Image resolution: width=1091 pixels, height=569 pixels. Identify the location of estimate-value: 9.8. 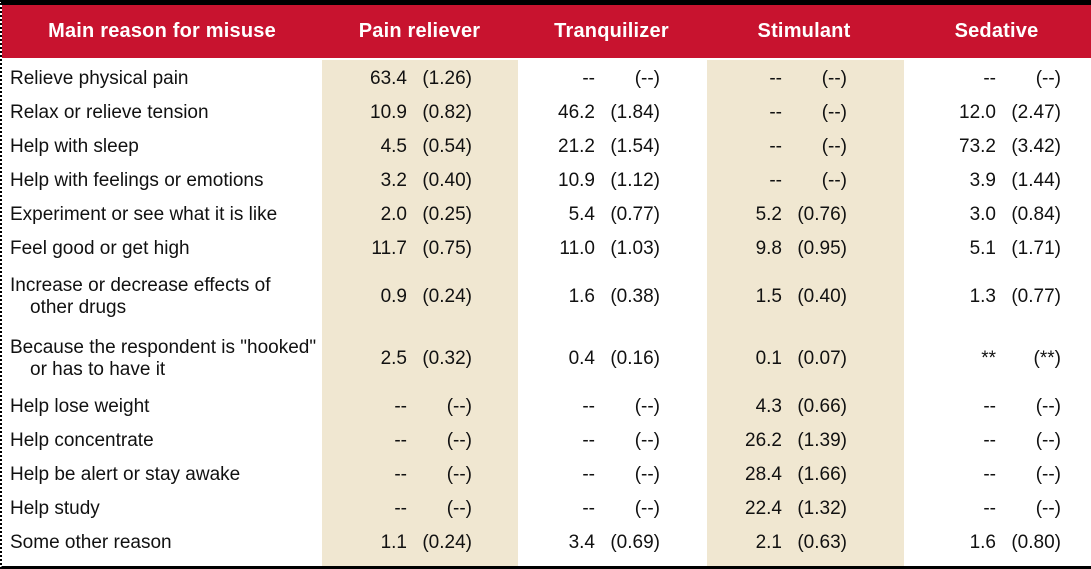
(768, 248).